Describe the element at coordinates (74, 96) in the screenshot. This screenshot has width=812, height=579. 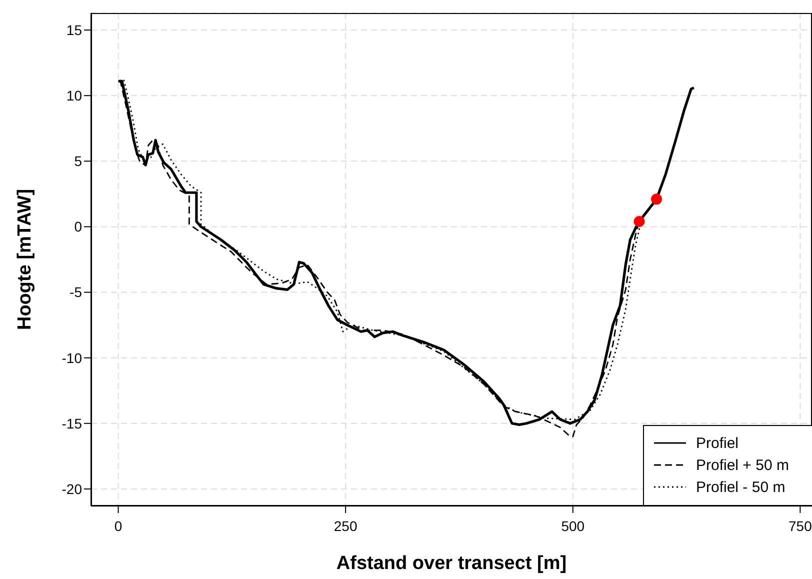
I see `y-tick-label: 10` at that location.